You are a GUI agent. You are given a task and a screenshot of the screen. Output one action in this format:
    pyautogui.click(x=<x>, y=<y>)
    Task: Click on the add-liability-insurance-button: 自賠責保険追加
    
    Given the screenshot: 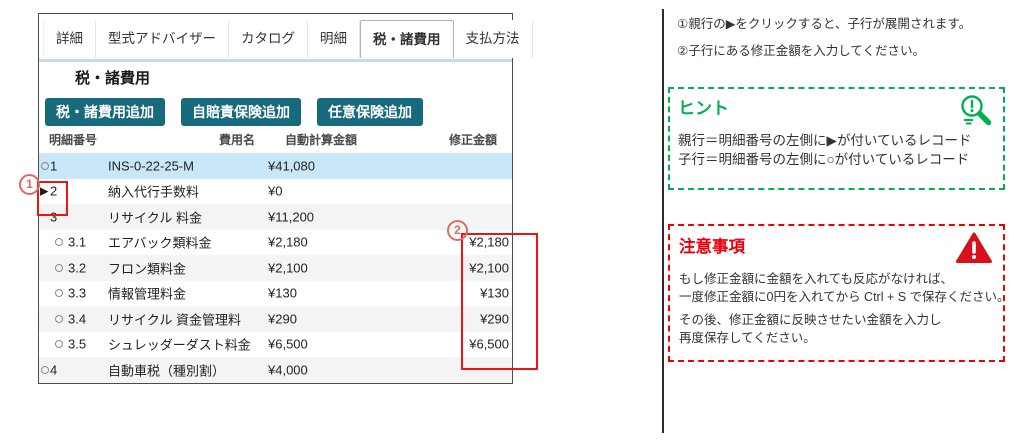 What is the action you would take?
    pyautogui.click(x=241, y=112)
    